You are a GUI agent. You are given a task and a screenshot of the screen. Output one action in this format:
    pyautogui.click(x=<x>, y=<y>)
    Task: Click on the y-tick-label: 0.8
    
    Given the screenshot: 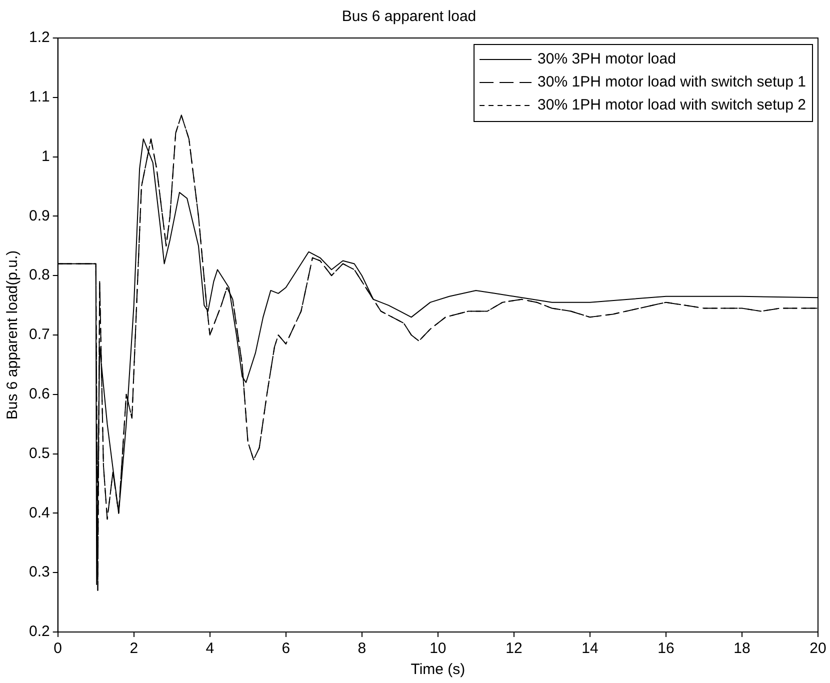 What is the action you would take?
    pyautogui.click(x=39, y=275)
    